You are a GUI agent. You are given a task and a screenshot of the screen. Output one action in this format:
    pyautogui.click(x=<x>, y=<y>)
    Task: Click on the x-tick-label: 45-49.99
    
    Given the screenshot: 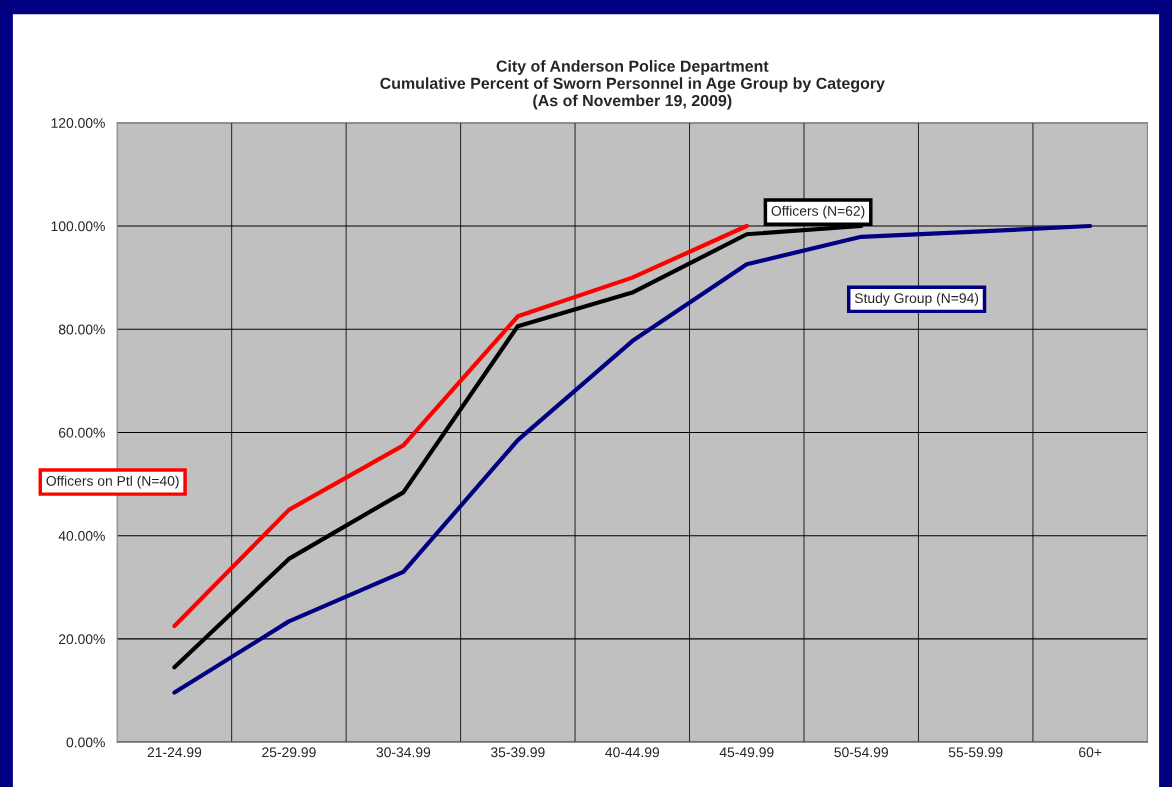 What is the action you would take?
    pyautogui.click(x=746, y=752)
    